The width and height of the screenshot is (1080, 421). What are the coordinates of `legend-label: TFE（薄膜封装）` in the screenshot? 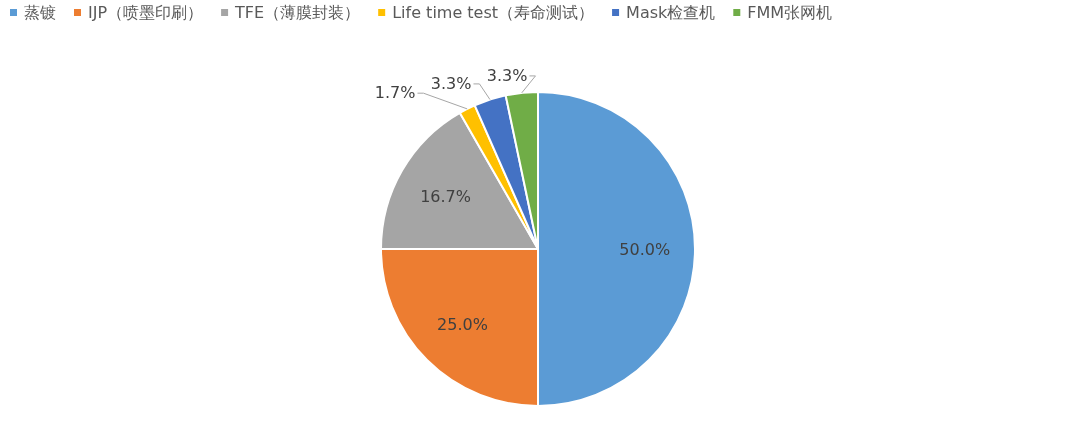 It's located at (297, 12).